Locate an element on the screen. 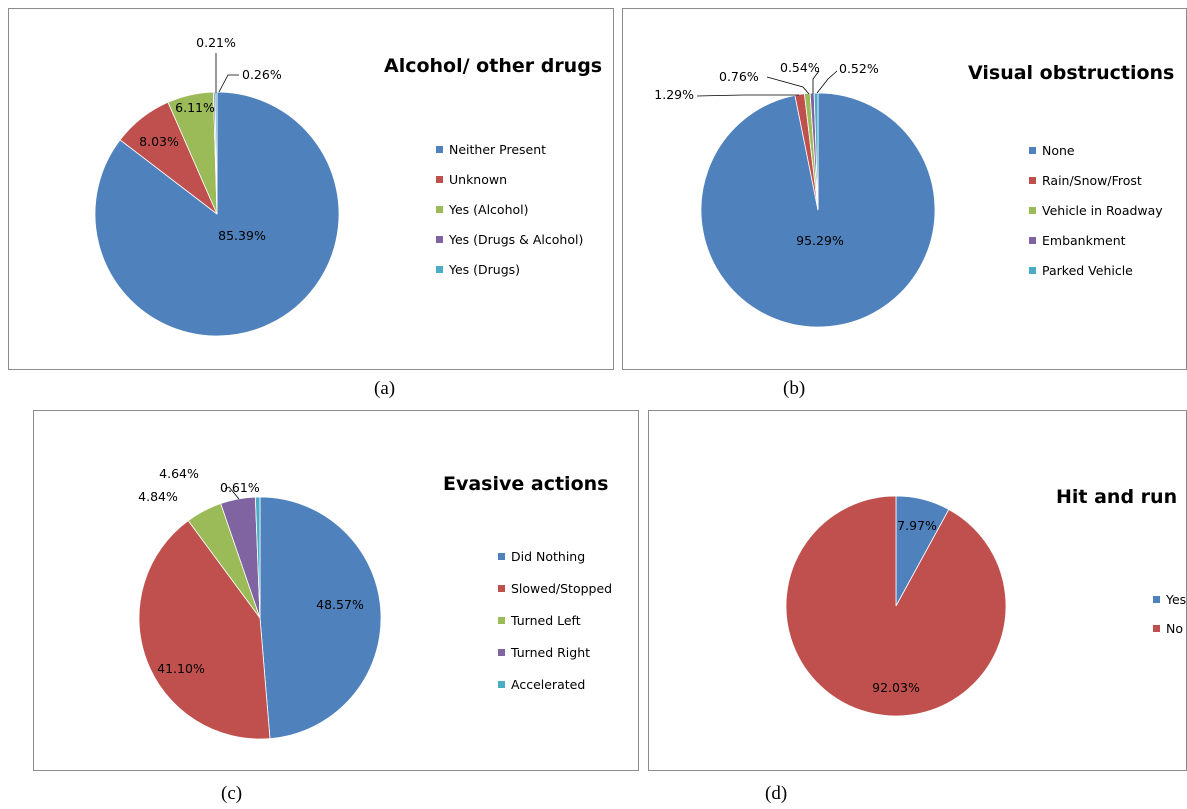  legend-label-no: No is located at coordinates (1174, 628).